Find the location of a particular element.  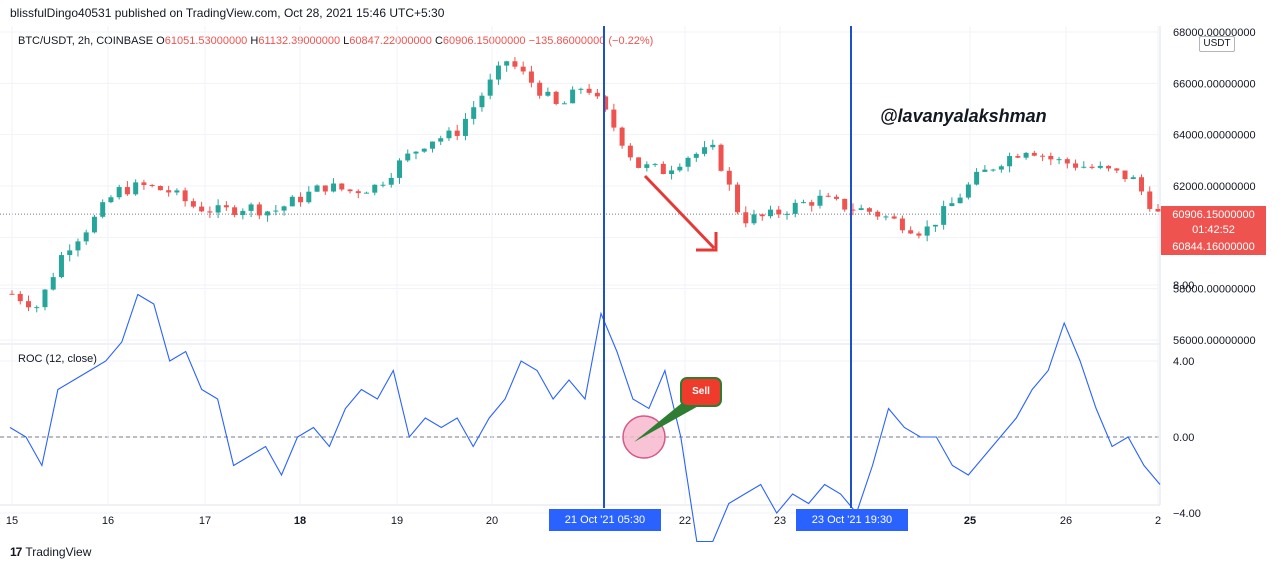

roc-tick-label: 0.00 is located at coordinates (1183, 438).